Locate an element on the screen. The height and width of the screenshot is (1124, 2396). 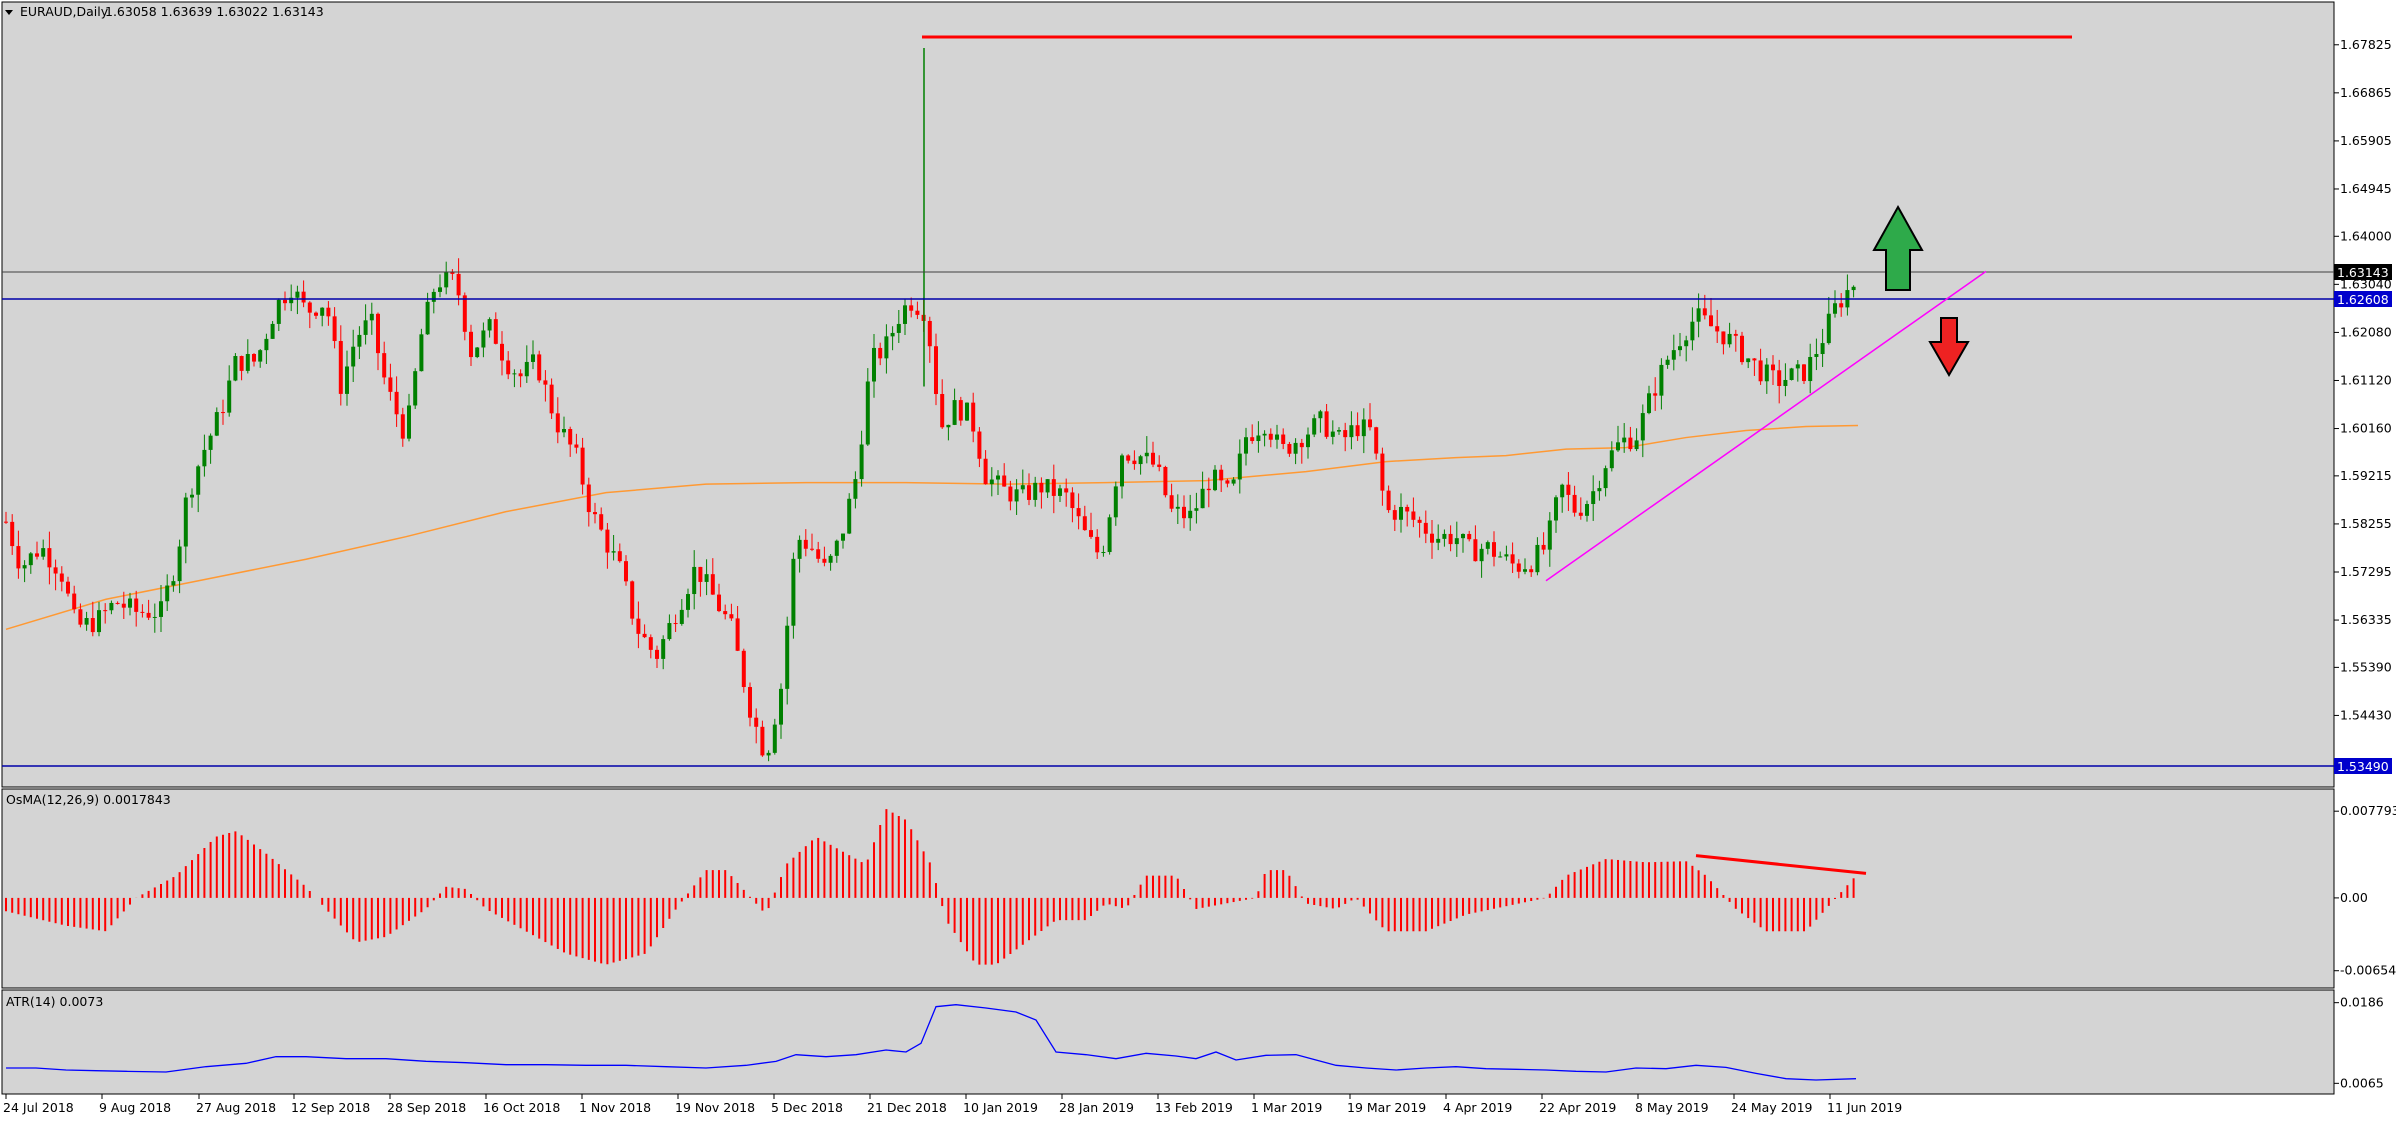
low-price-tag is located at coordinates (2363, 766).